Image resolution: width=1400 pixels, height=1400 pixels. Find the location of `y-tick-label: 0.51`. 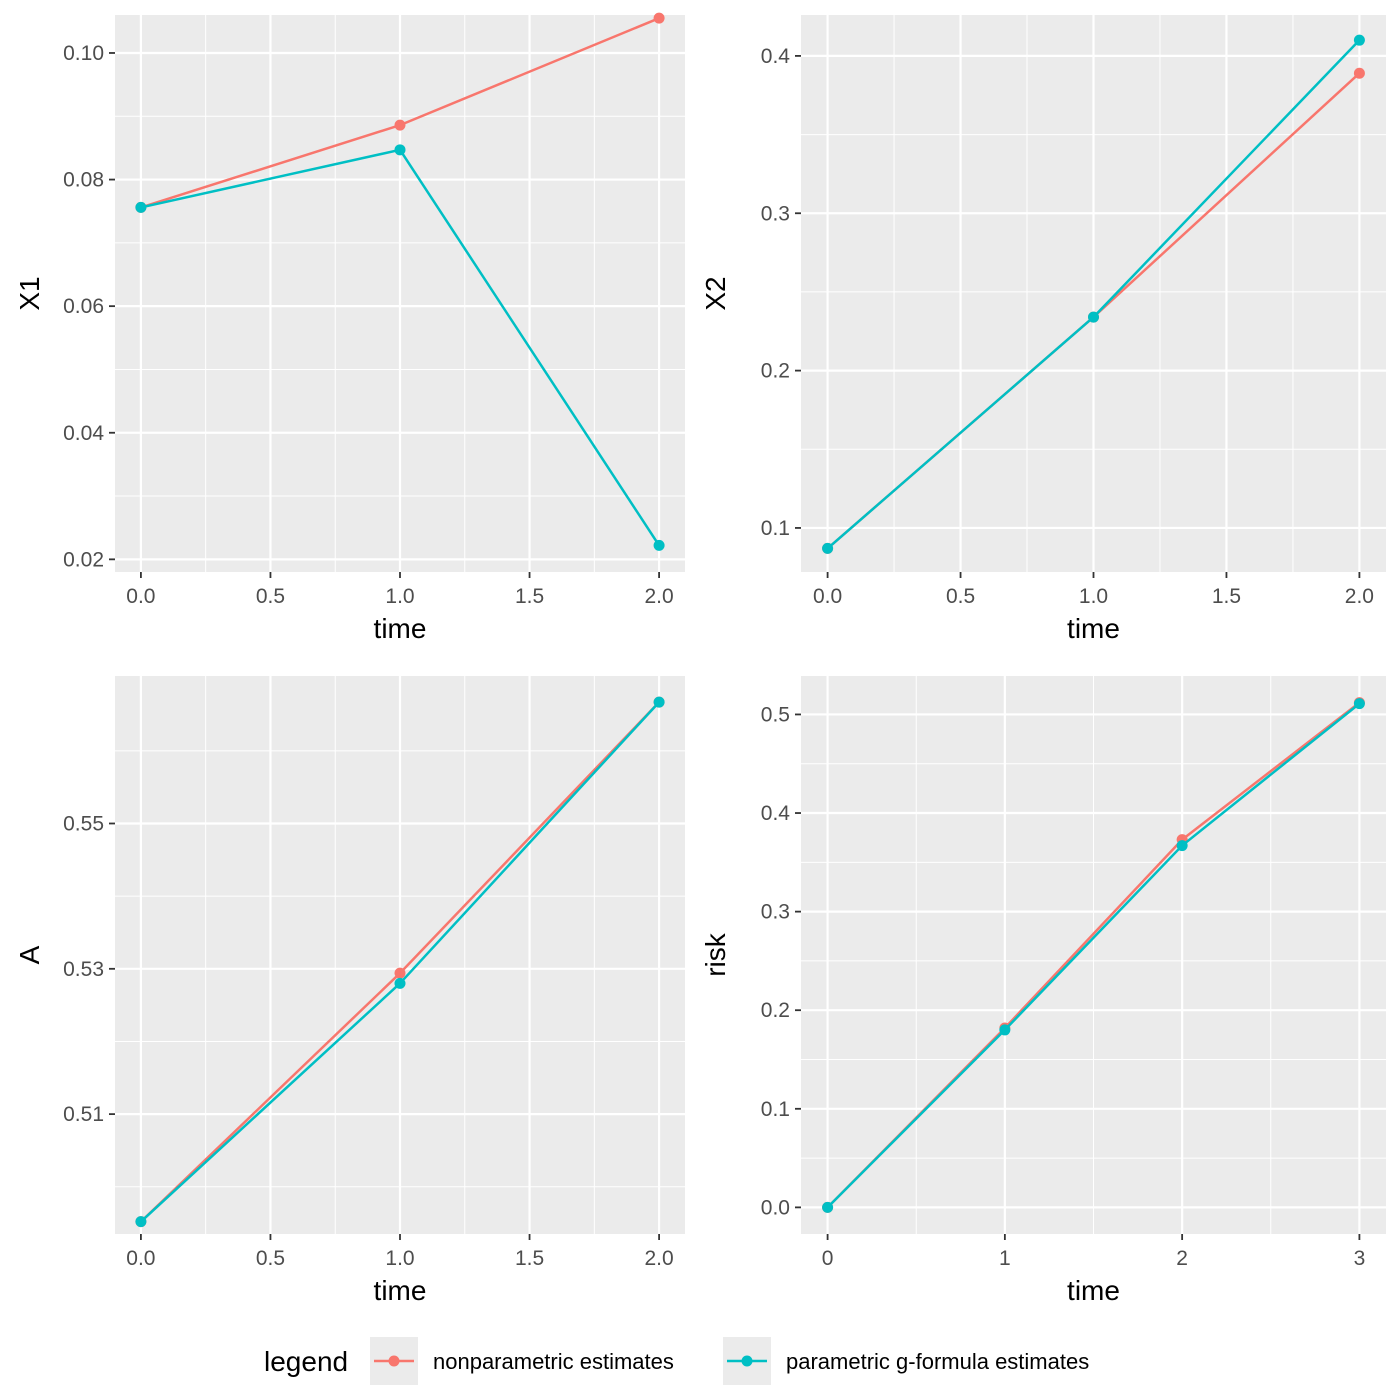

y-tick-label: 0.51 is located at coordinates (83, 1114).